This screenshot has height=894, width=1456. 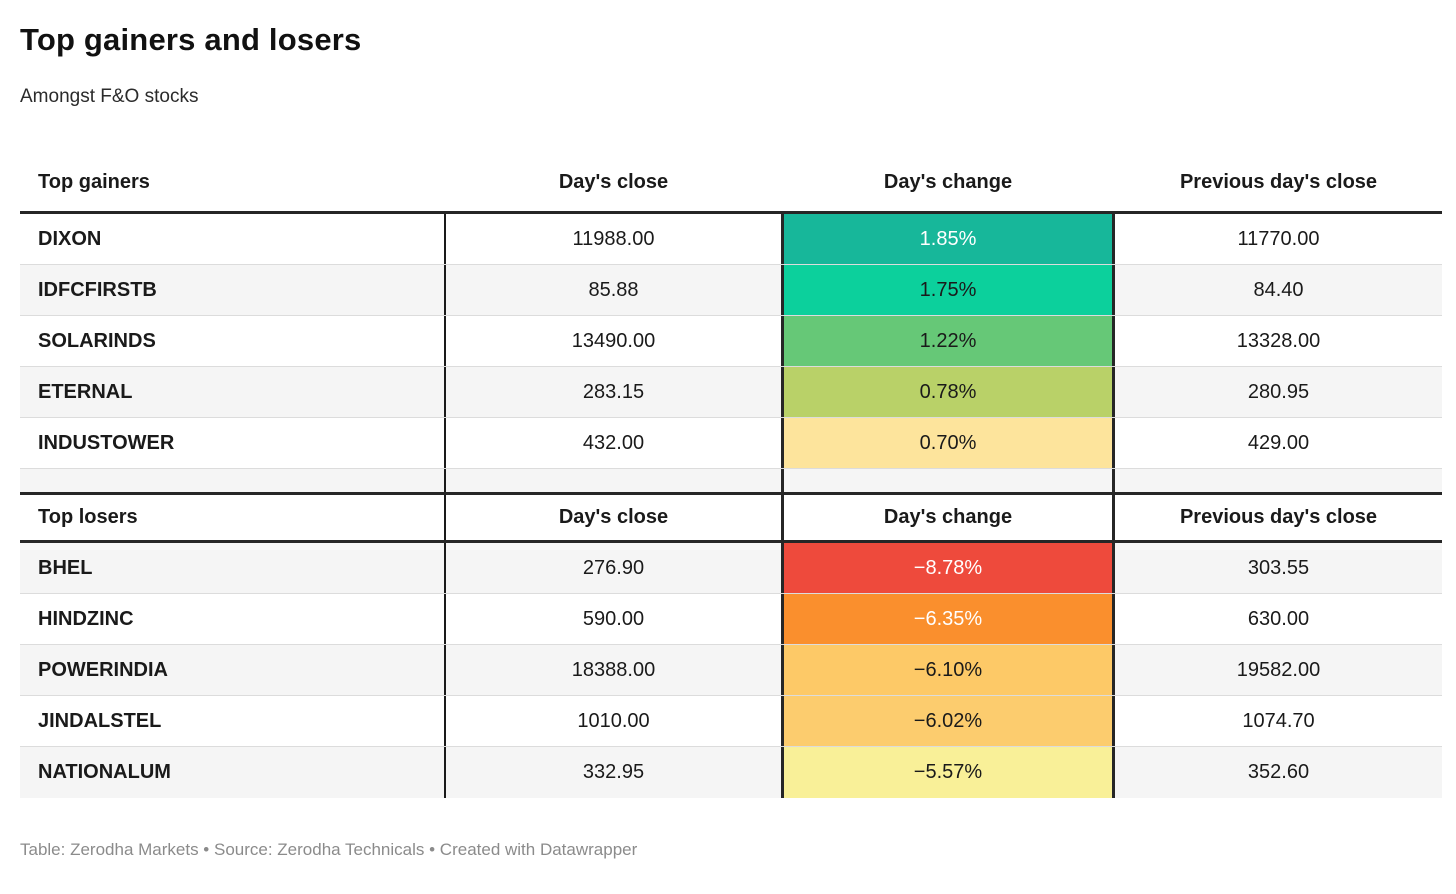 What do you see at coordinates (1278, 669) in the screenshot?
I see `prev-close-cell: 19582.00` at bounding box center [1278, 669].